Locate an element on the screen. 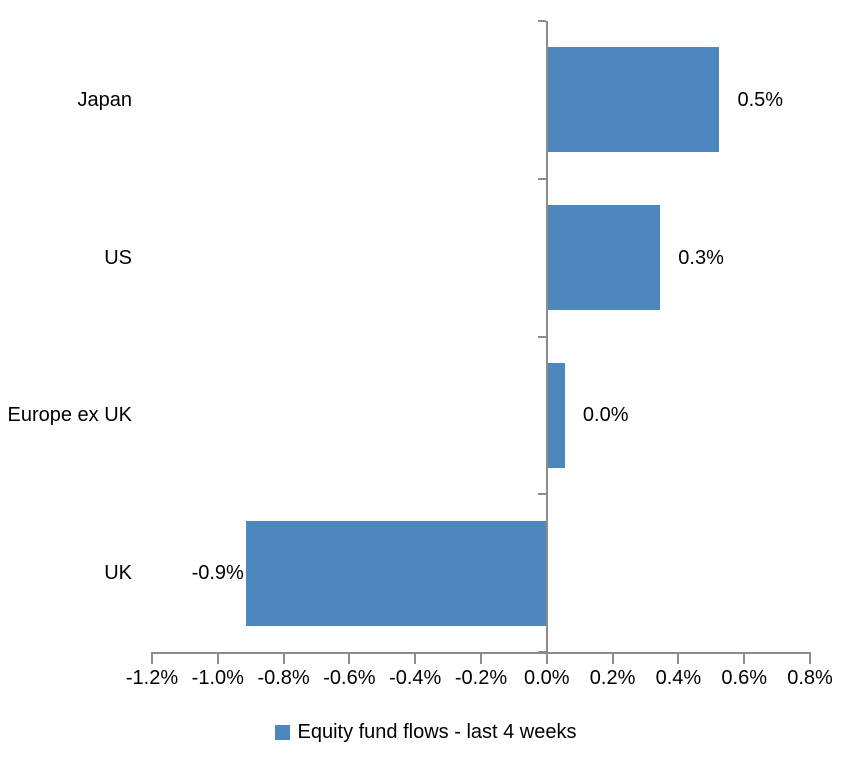 Image resolution: width=852 pixels, height=757 pixels. x-tick-label: 0.8% is located at coordinates (810, 678).